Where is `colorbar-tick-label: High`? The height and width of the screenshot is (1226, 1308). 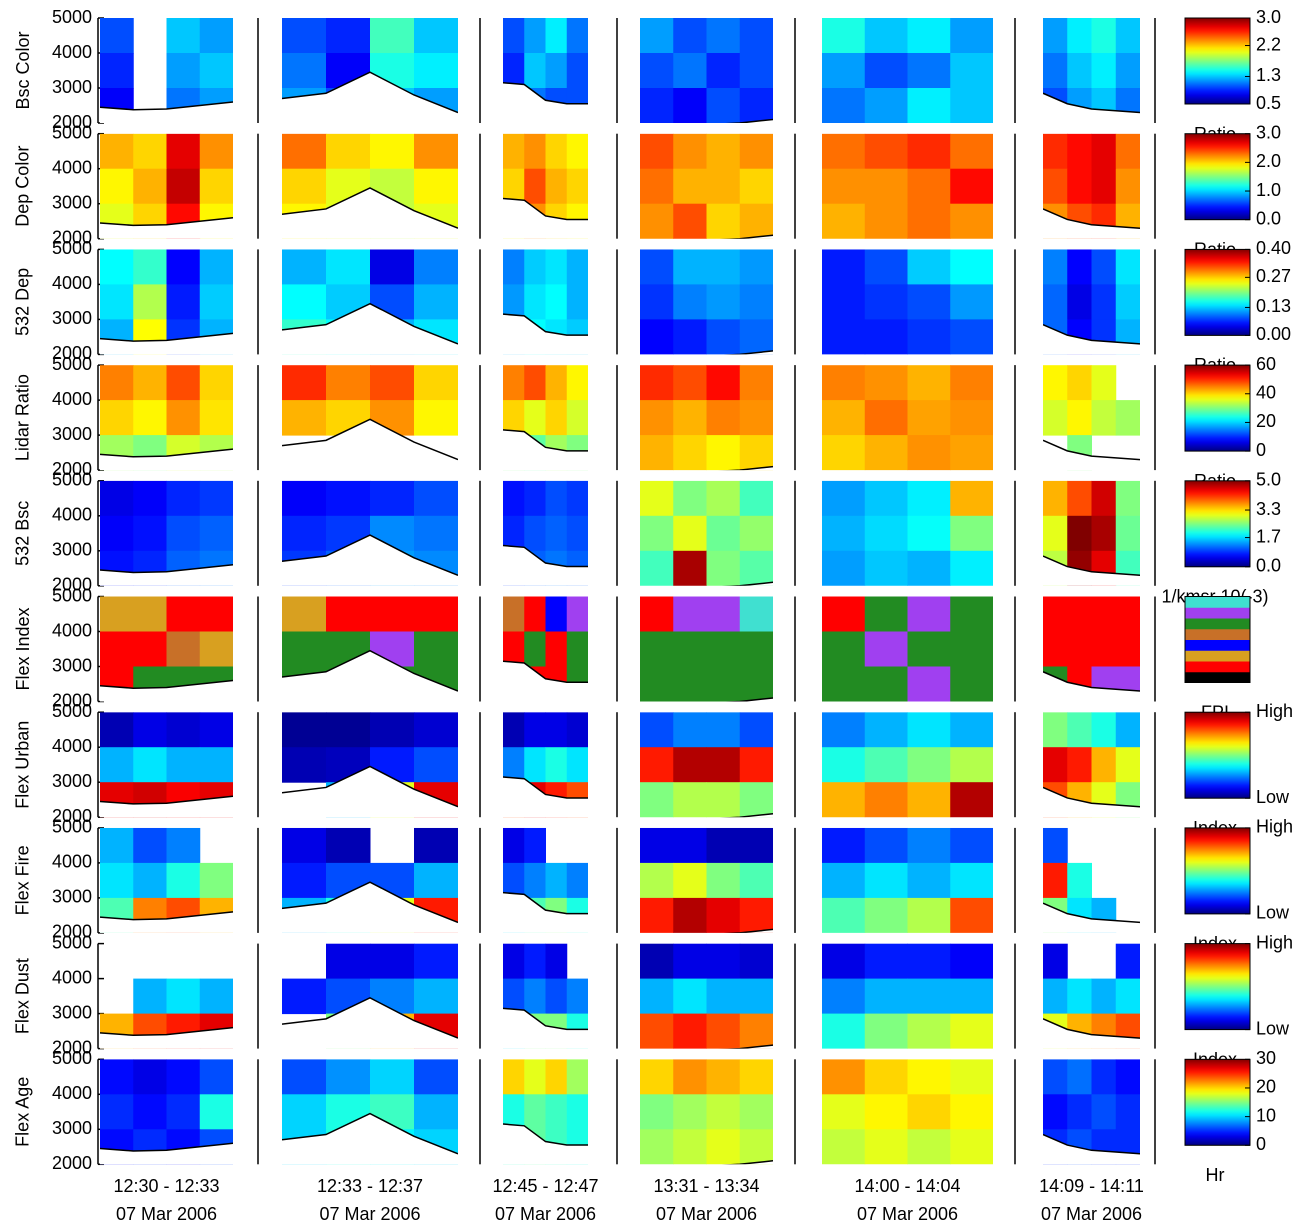
colorbar-tick-label: High is located at coordinates (1274, 711).